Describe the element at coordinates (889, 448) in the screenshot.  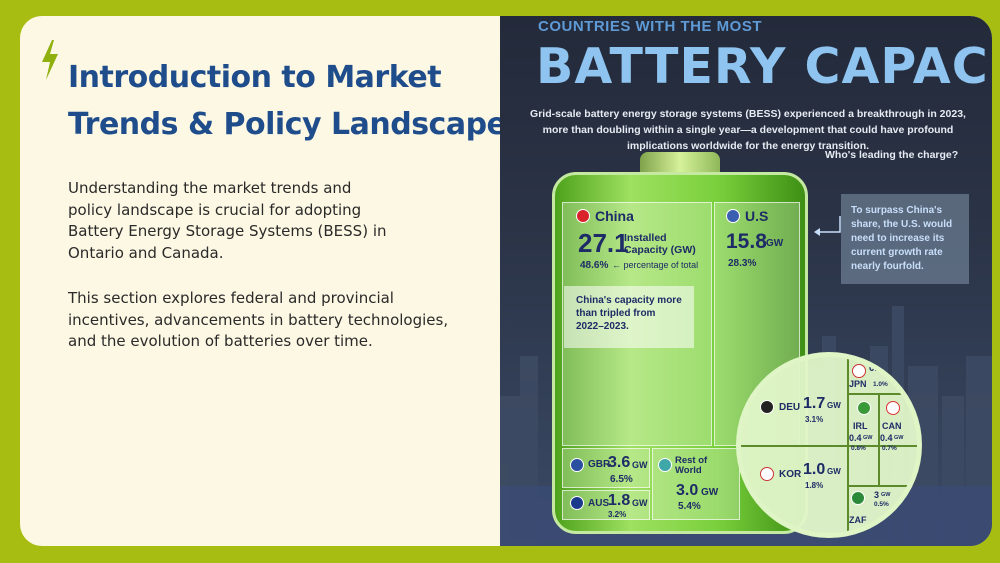
I see `can-percentage: 0.7%` at that location.